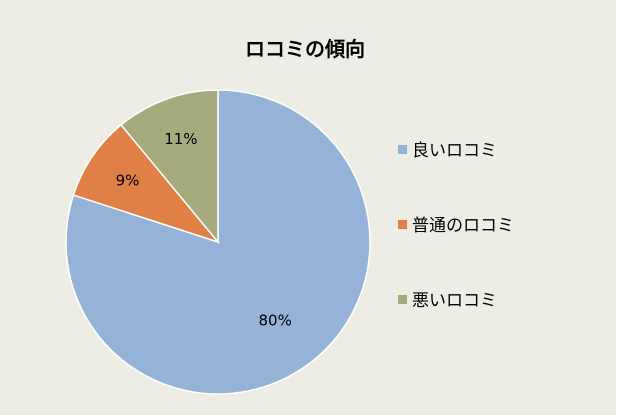  What do you see at coordinates (617, 207) in the screenshot?
I see `right-edge-border` at bounding box center [617, 207].